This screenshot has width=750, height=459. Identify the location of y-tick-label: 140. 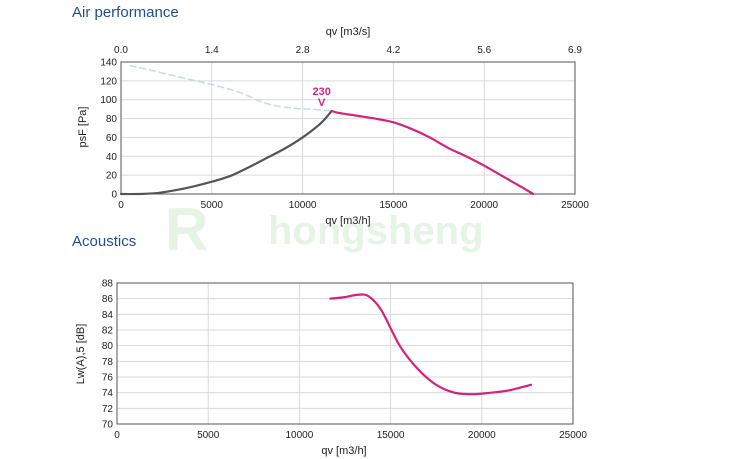
(108, 63).